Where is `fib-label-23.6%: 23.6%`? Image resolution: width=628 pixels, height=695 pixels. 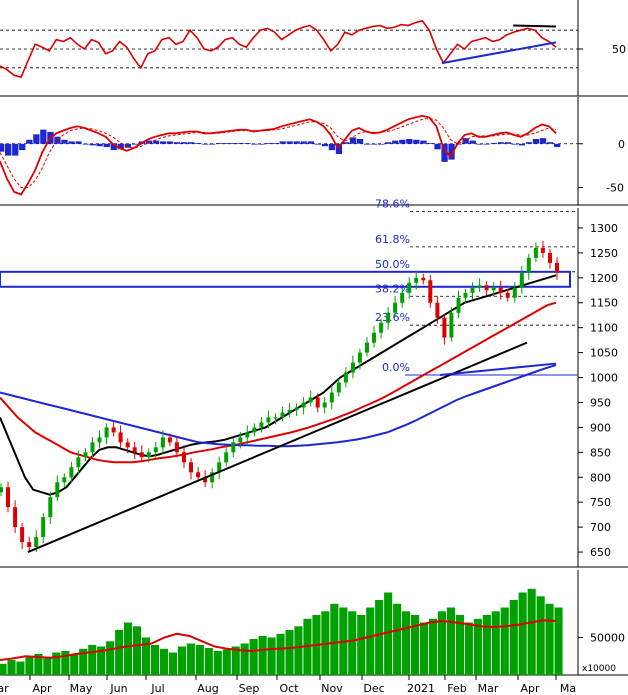
fib-label-23.6%: 23.6% is located at coordinates (392, 317).